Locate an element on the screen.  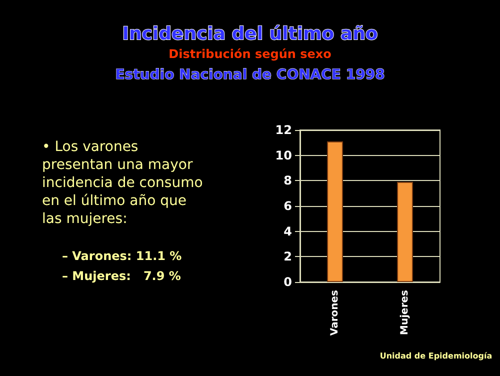
text: • Los varones presentan una mayor incidencia de consumo en el último año que las mujeres: is located at coordinates (125, 183).